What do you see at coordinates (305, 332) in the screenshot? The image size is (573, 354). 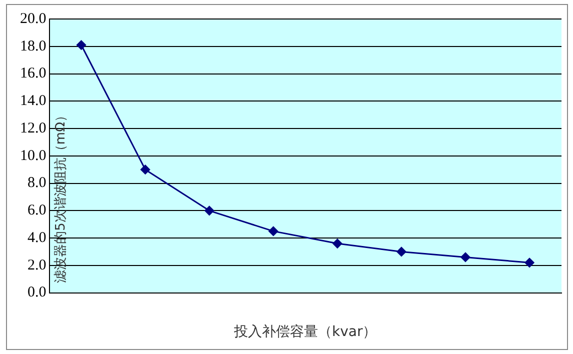 I see `x-axis-title: 投入补偿容量（kvar）` at bounding box center [305, 332].